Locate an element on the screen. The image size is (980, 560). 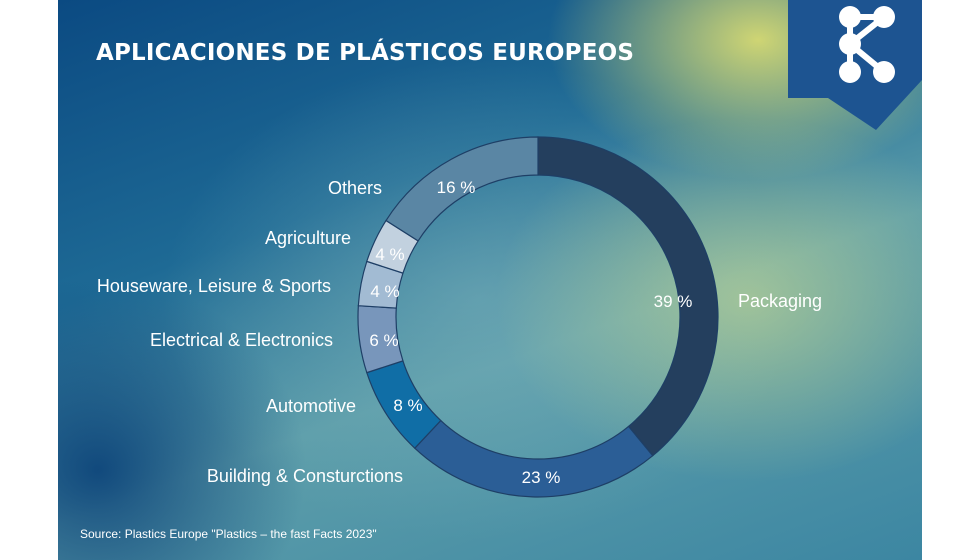
value-label-packaging: 39 % is located at coordinates (673, 301).